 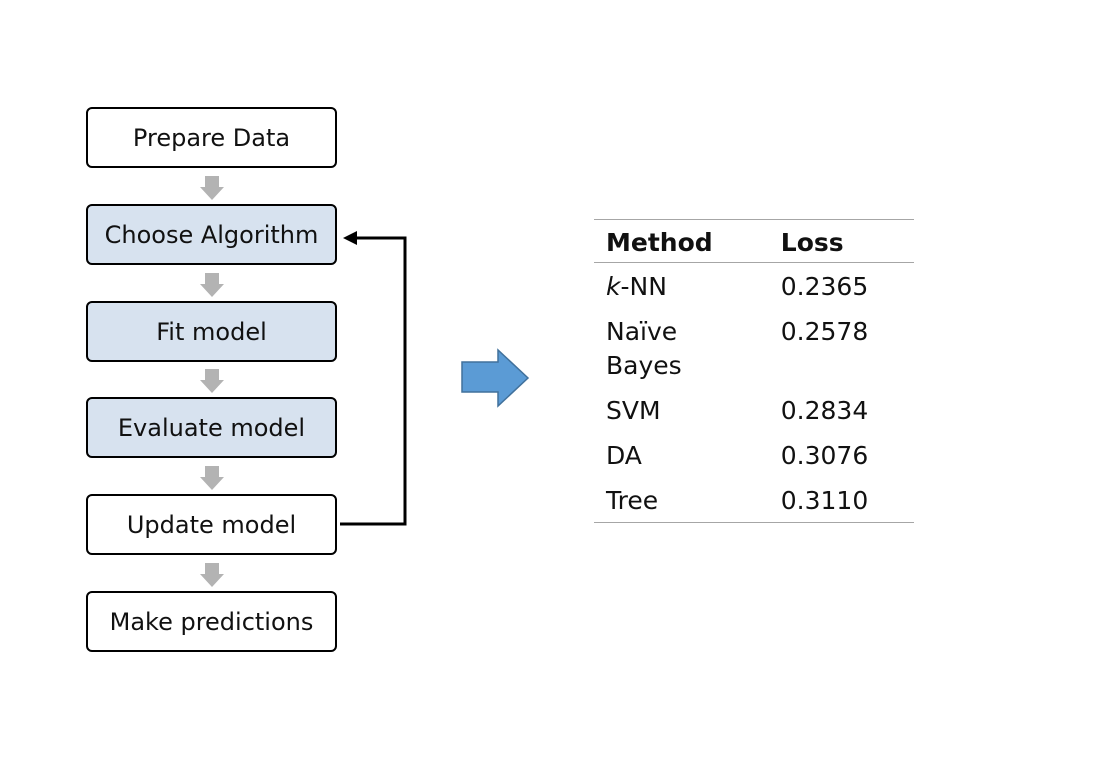 I want to click on step-label: Prepare Data, so click(x=211, y=137).